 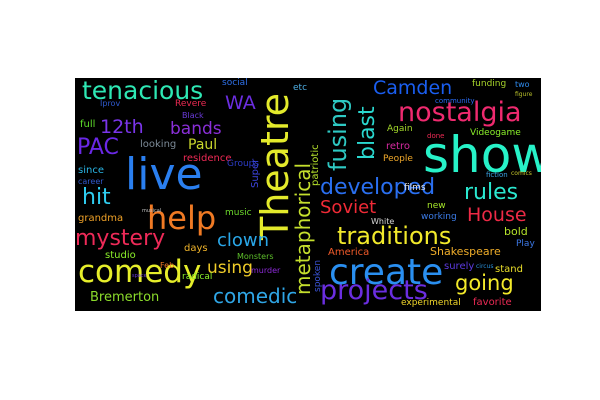 What do you see at coordinates (315, 165) in the screenshot?
I see `word-patriotic: patriotic` at bounding box center [315, 165].